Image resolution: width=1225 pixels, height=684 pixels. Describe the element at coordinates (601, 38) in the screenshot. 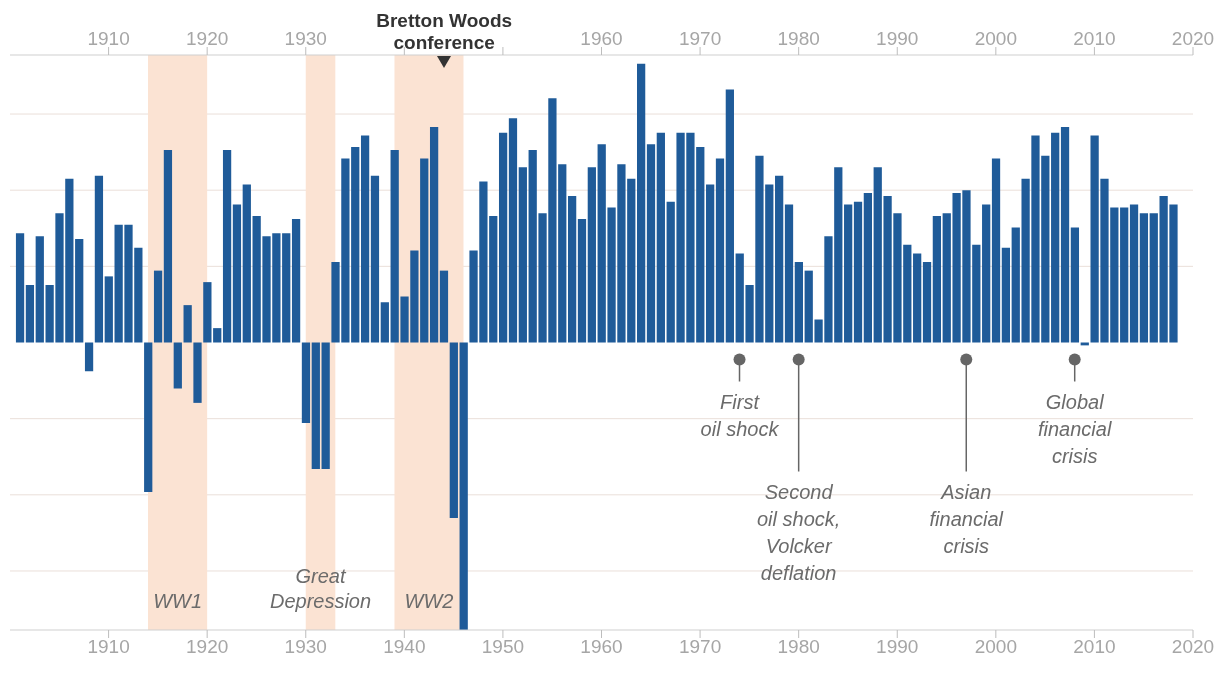

I see `x2-tick-label: 1960` at that location.